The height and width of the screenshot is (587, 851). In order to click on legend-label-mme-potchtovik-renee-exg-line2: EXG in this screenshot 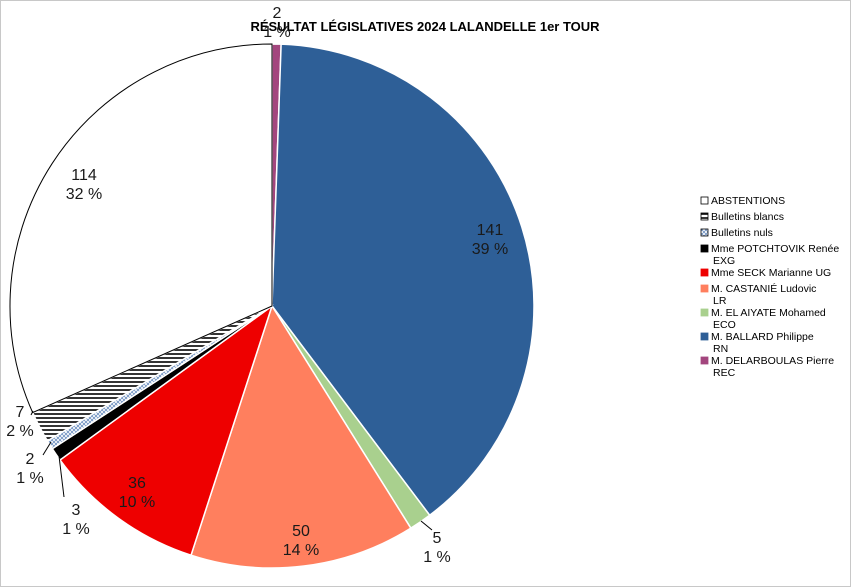, I will do `click(724, 261)`.